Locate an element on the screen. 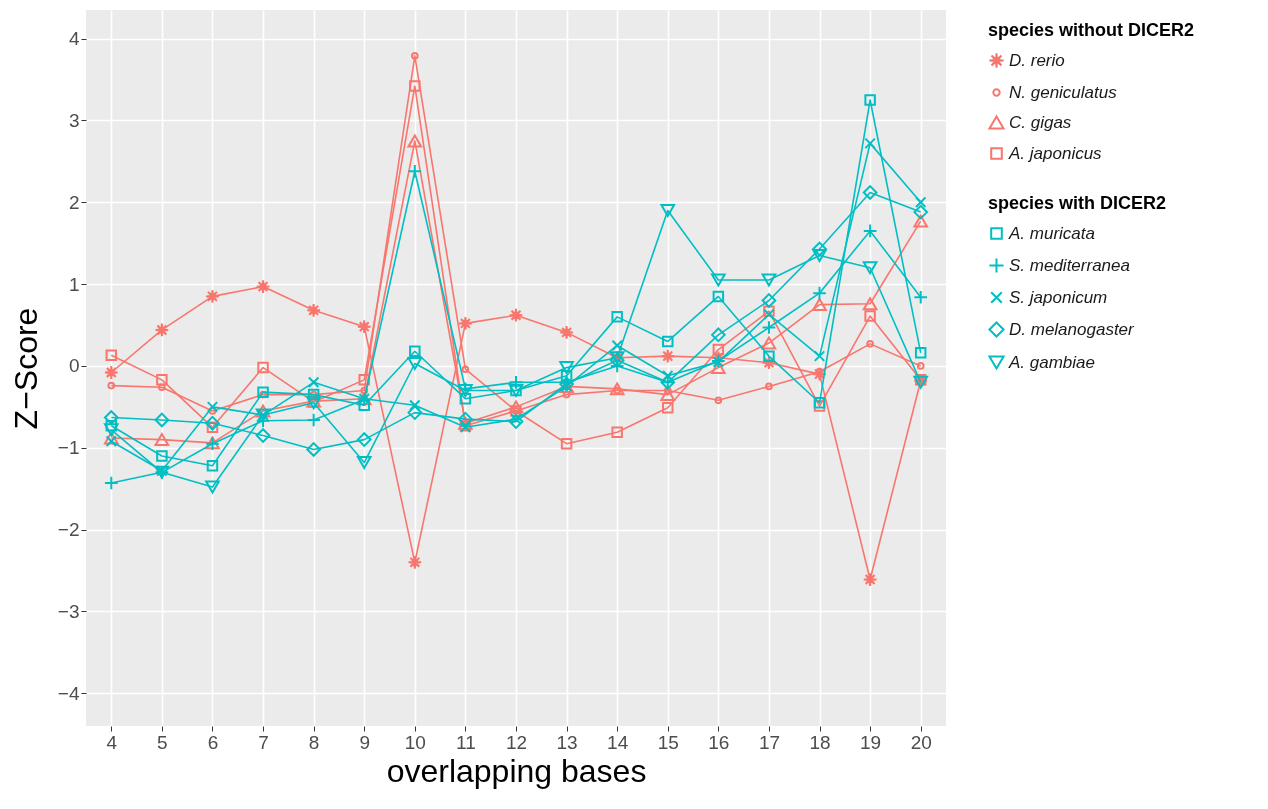 Image resolution: width=1268 pixels, height=809 pixels. y-tick-label: −2 is located at coordinates (68, 530).